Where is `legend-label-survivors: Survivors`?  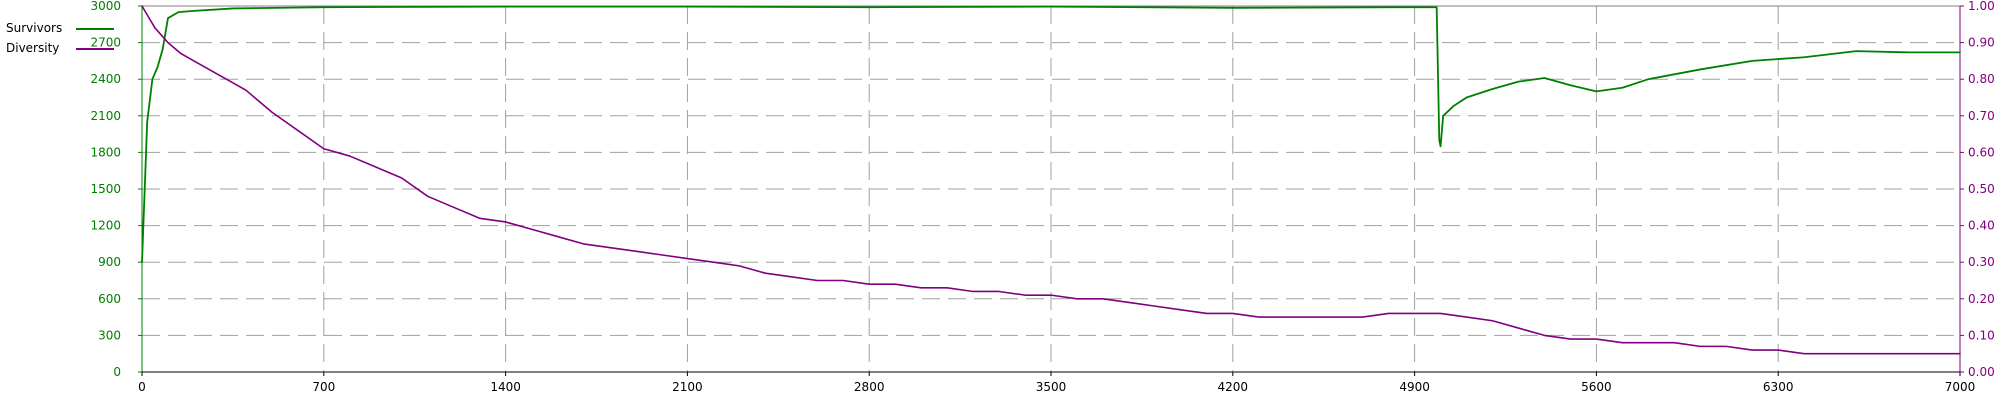
legend-label-survivors: Survivors is located at coordinates (34, 28).